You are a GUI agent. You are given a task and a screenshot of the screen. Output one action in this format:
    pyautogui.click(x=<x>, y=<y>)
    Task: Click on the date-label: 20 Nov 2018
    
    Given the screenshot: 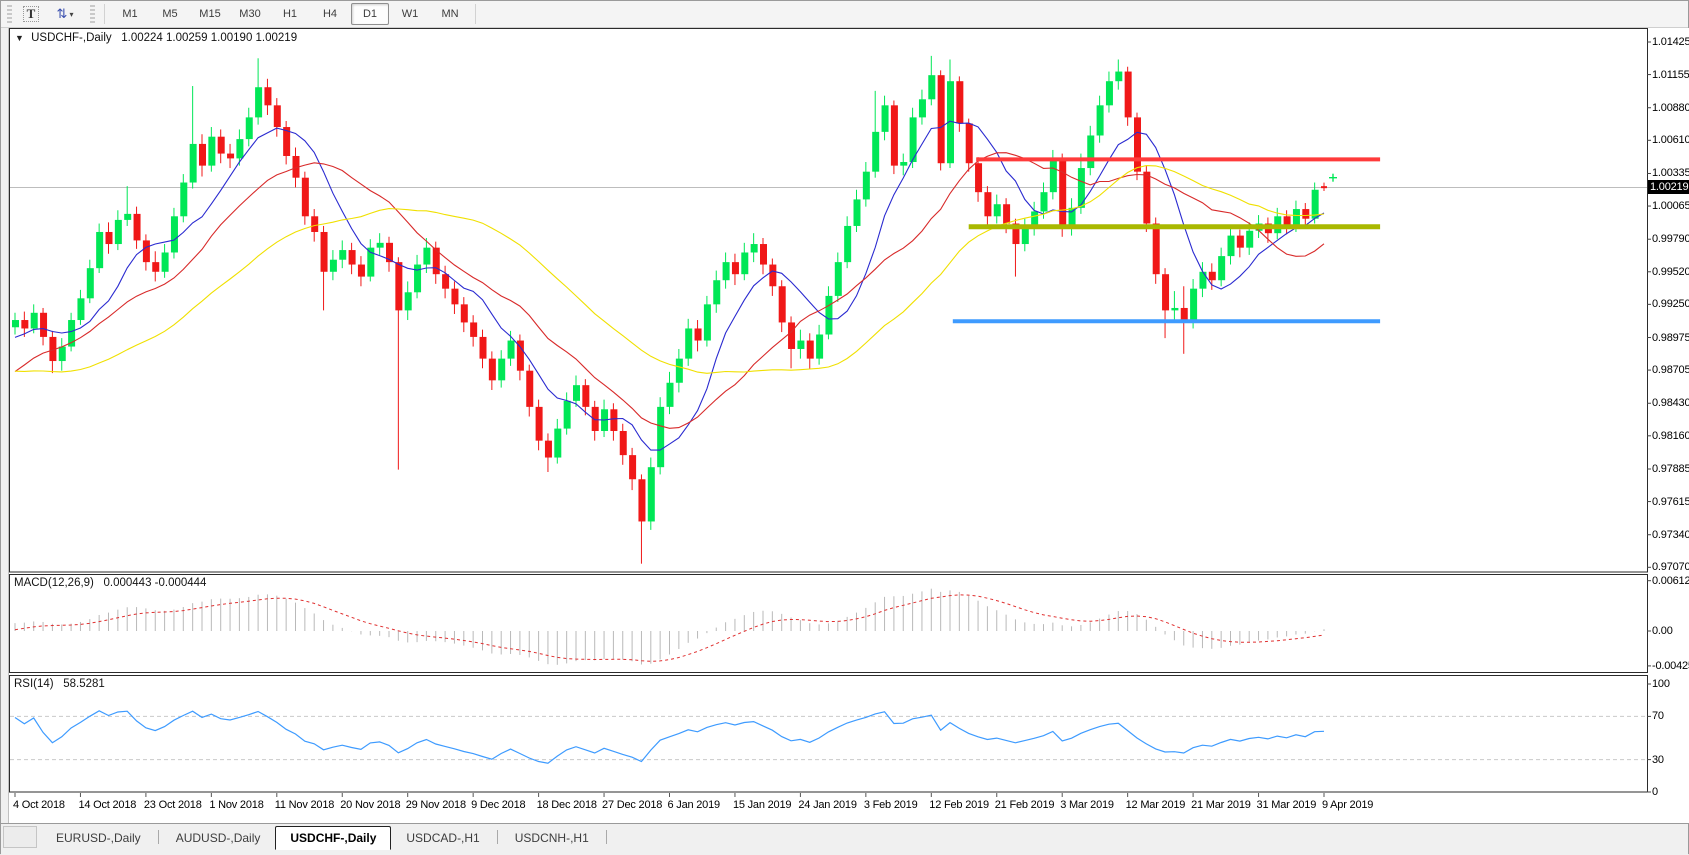 What is the action you would take?
    pyautogui.click(x=370, y=805)
    